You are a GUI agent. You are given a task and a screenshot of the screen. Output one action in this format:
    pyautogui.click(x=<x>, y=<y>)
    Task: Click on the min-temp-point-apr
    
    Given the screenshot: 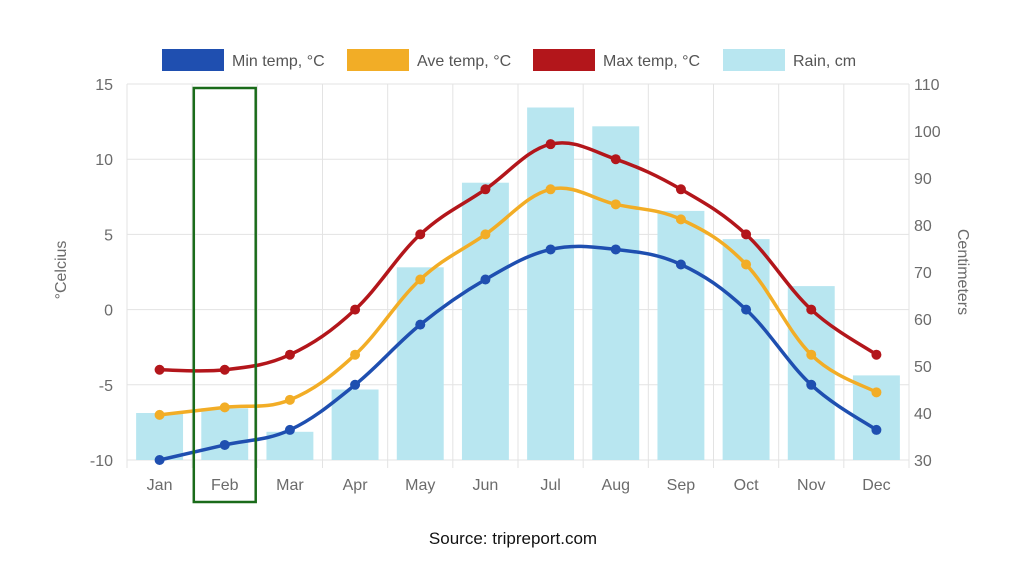 What is the action you would take?
    pyautogui.click(x=355, y=384)
    